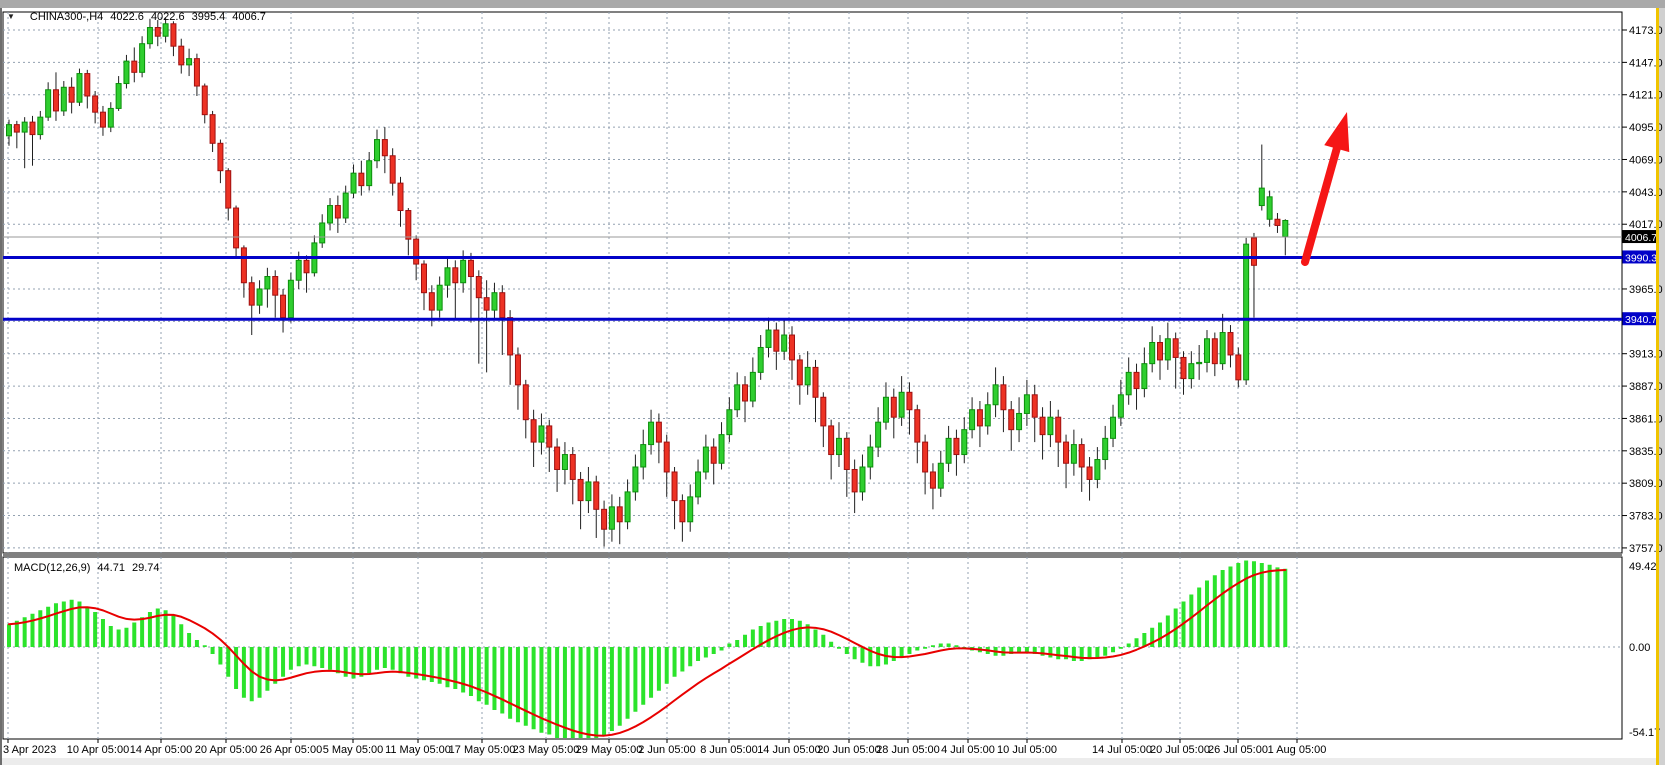 The height and width of the screenshot is (765, 1665). Describe the element at coordinates (353, 750) in the screenshot. I see `time-tick-label: 5 May 05:00` at that location.